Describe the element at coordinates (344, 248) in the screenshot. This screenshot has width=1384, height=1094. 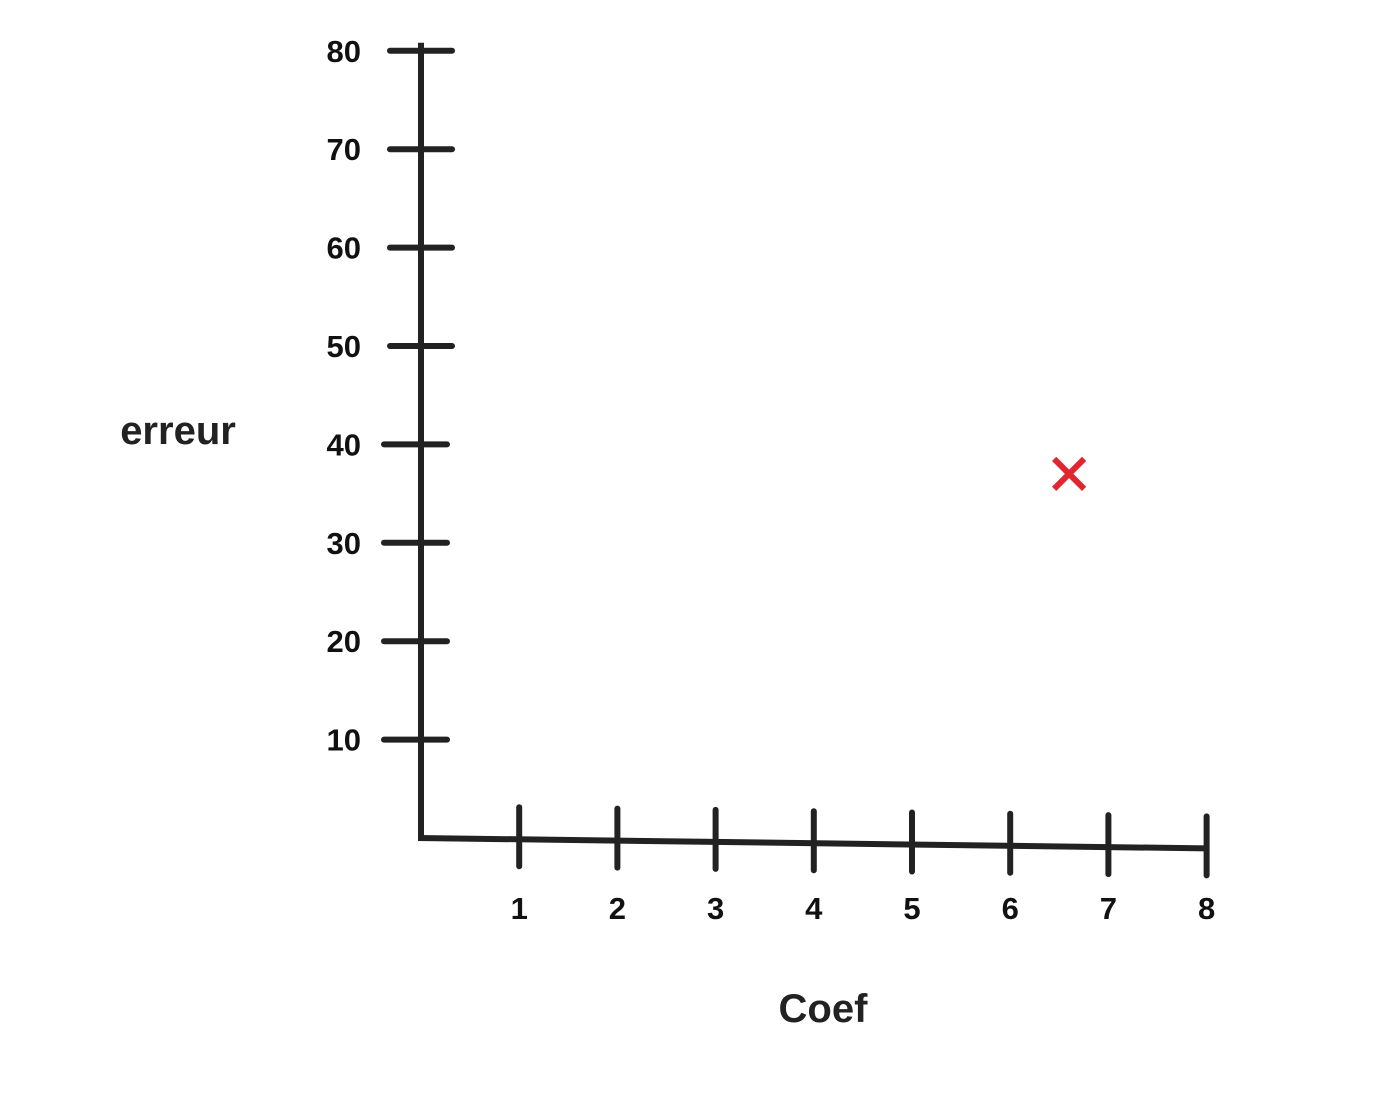
I see `y-tick-label-60: 60` at that location.